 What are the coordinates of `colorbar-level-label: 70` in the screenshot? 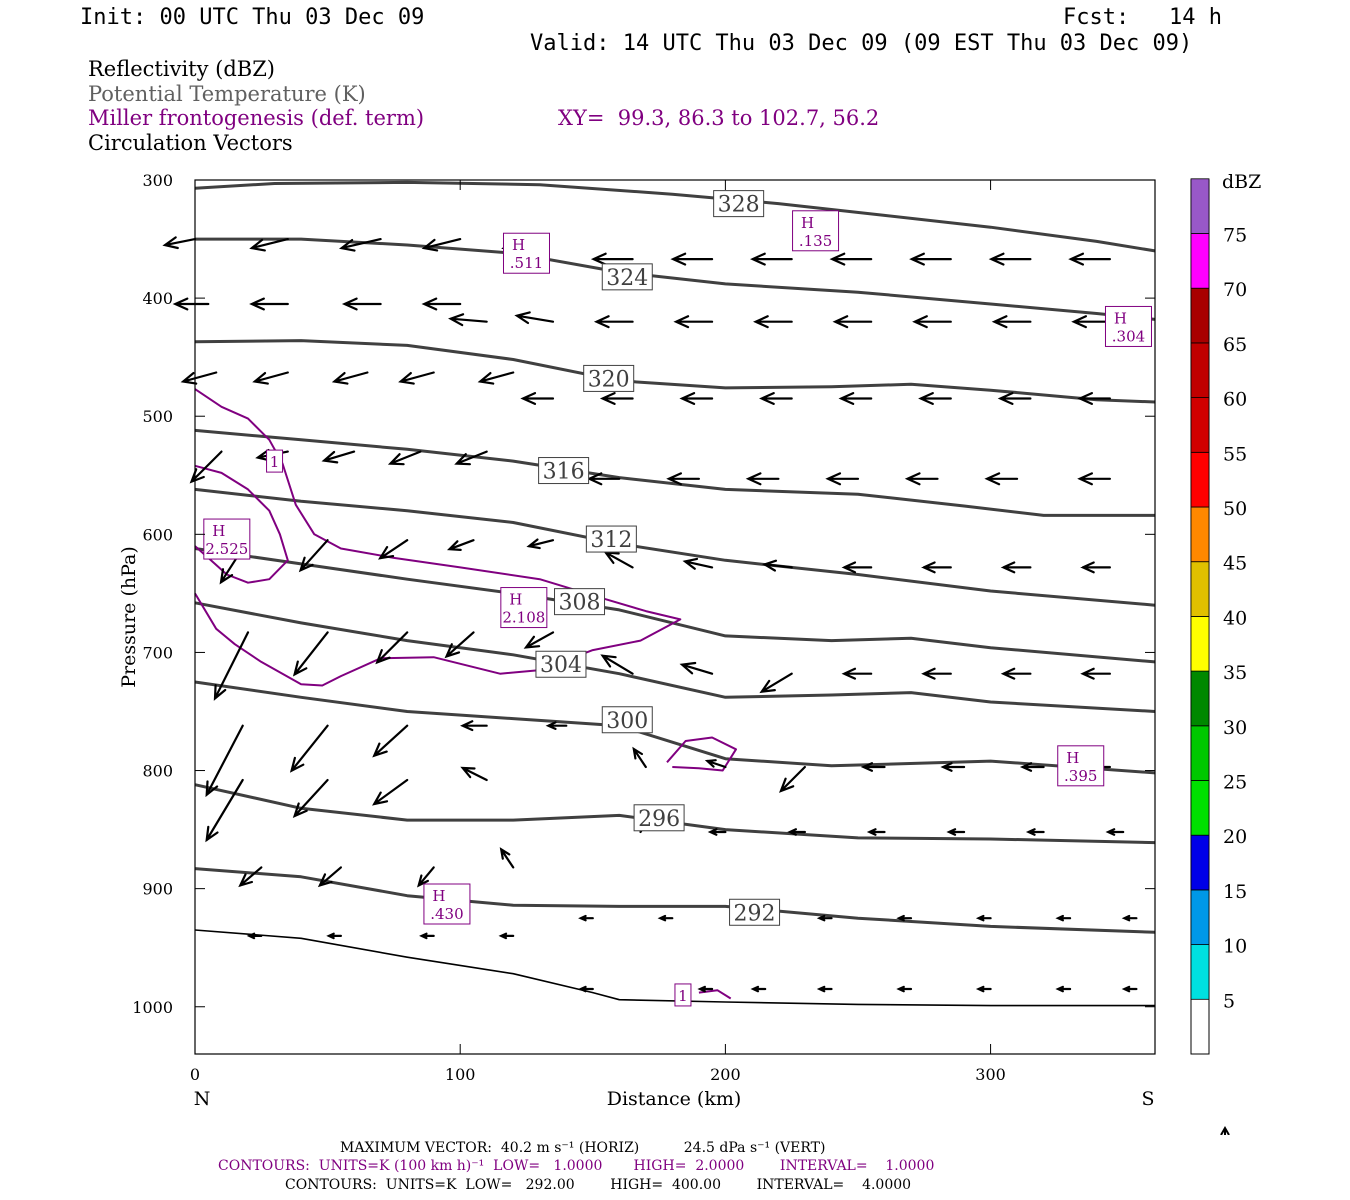 It's located at (1235, 290).